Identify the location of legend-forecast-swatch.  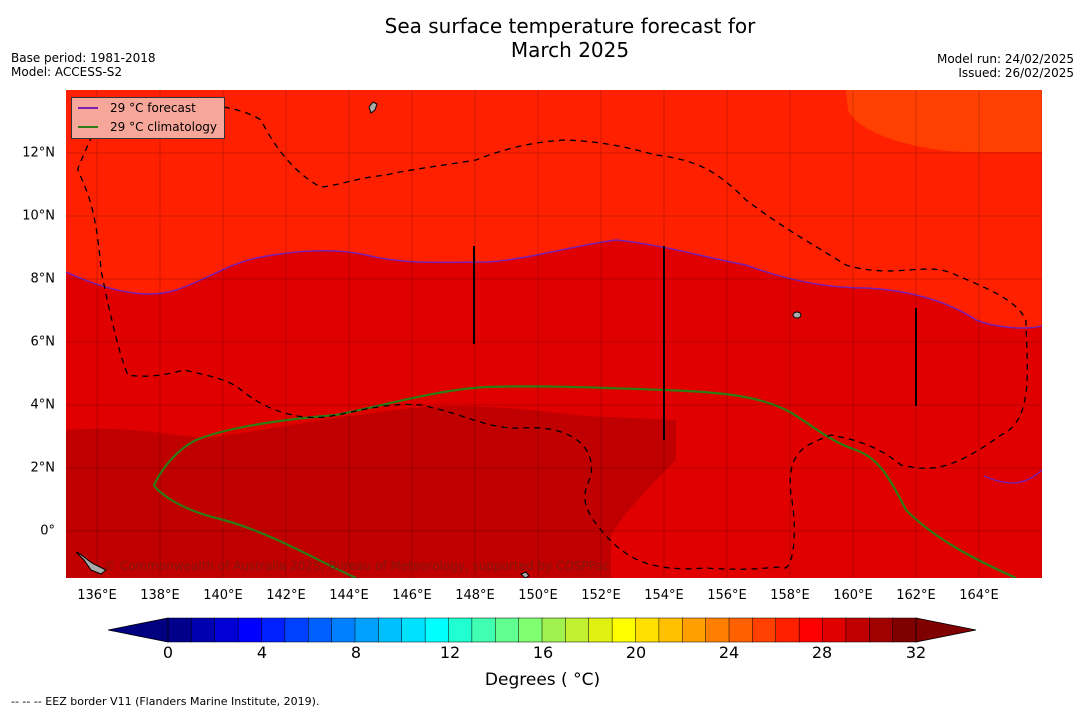
(88, 108).